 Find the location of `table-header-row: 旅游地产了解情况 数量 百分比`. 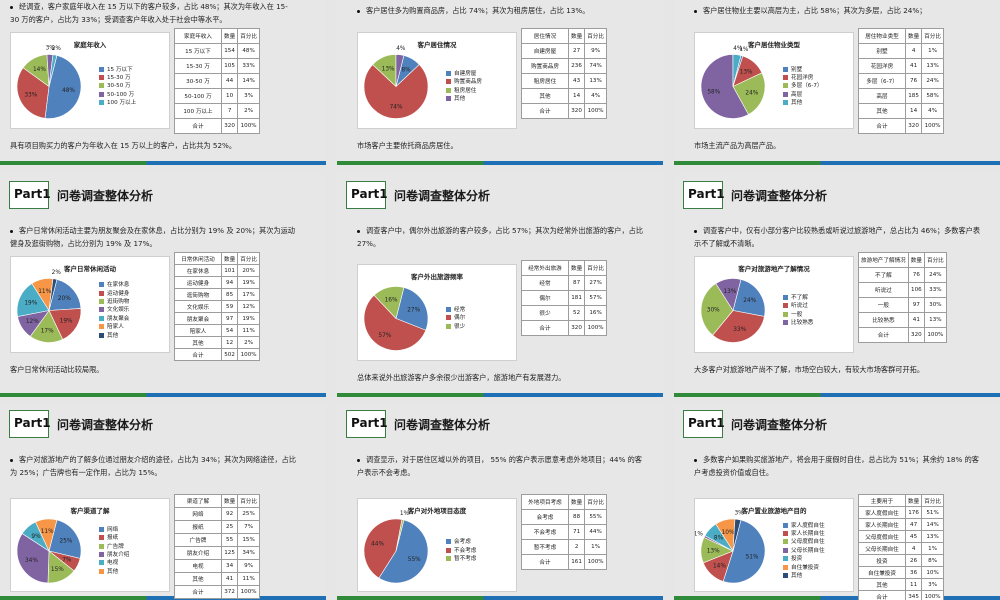

table-header-row: 旅游地产了解情况 数量 百分比 is located at coordinates (902, 260).